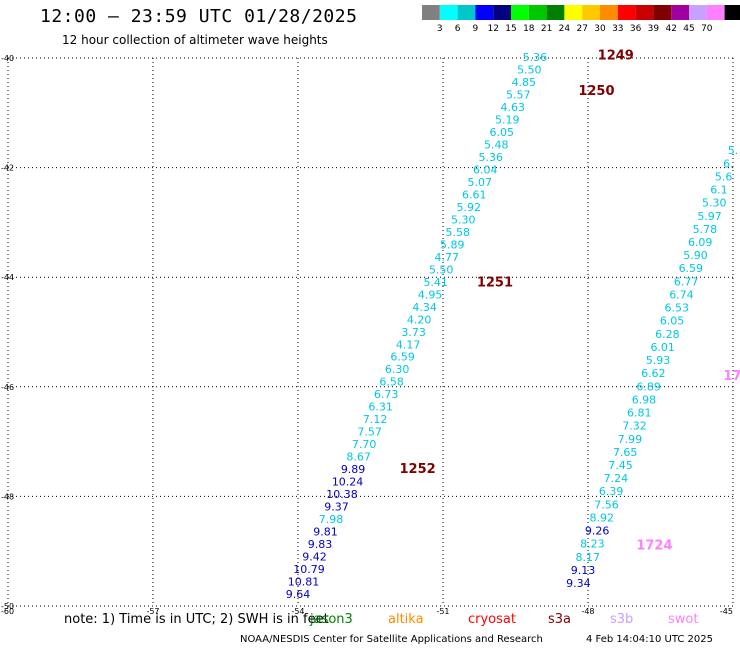 The image size is (740, 650). Describe the element at coordinates (587, 557) in the screenshot. I see `wave-height-point: 8.17` at that location.